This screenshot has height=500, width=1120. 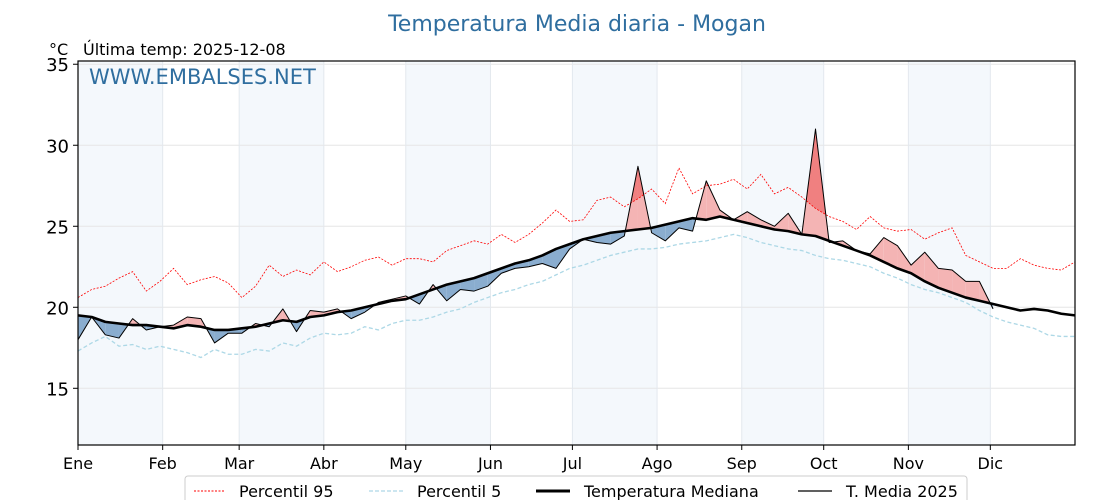 What do you see at coordinates (184, 49) in the screenshot?
I see `last-temp-label: Última temp: 2025-12-08` at bounding box center [184, 49].